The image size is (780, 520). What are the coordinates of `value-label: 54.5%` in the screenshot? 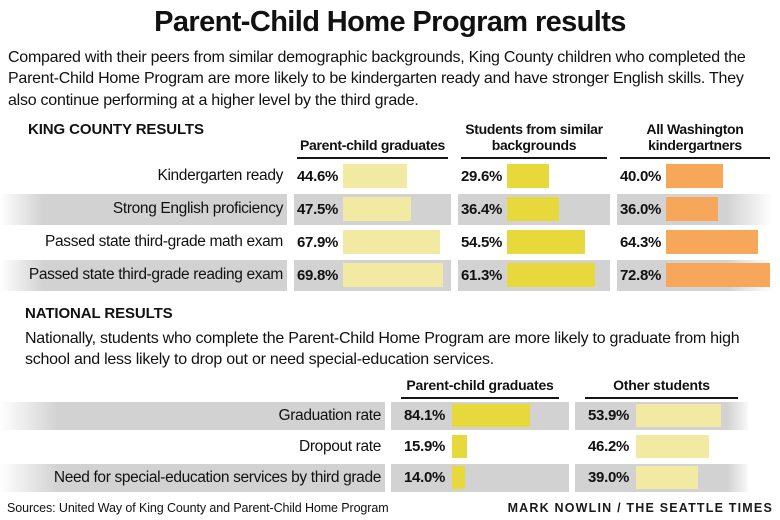 It's located at (482, 242).